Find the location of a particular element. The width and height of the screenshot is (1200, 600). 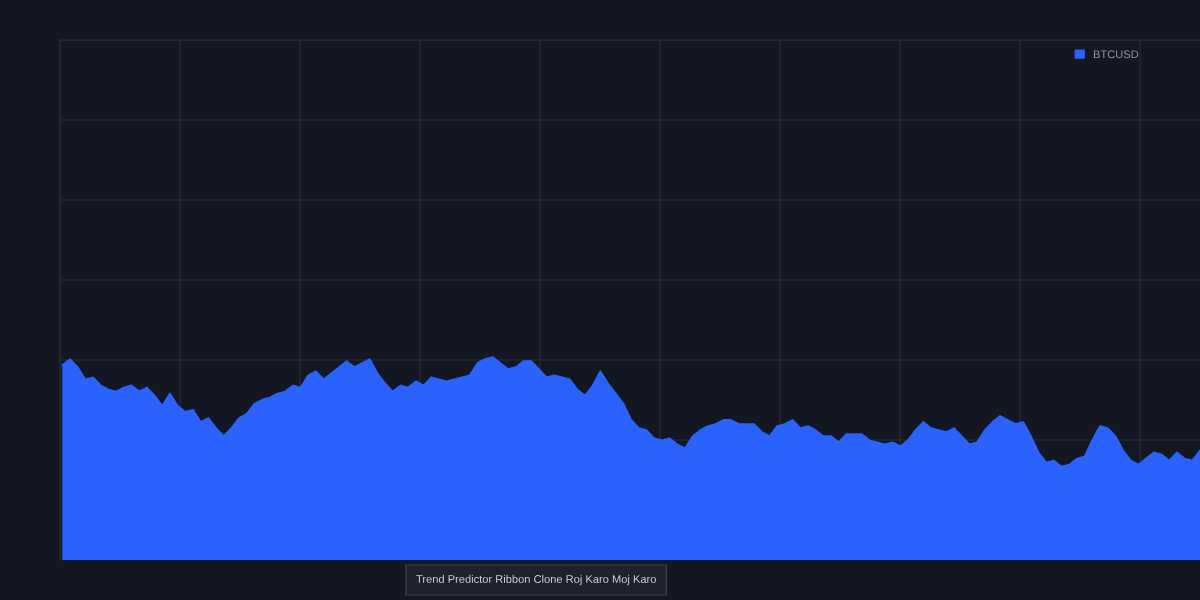

text: Trend Predictor Ribbon Clone Roj Karo Moj Karo is located at coordinates (536, 580).